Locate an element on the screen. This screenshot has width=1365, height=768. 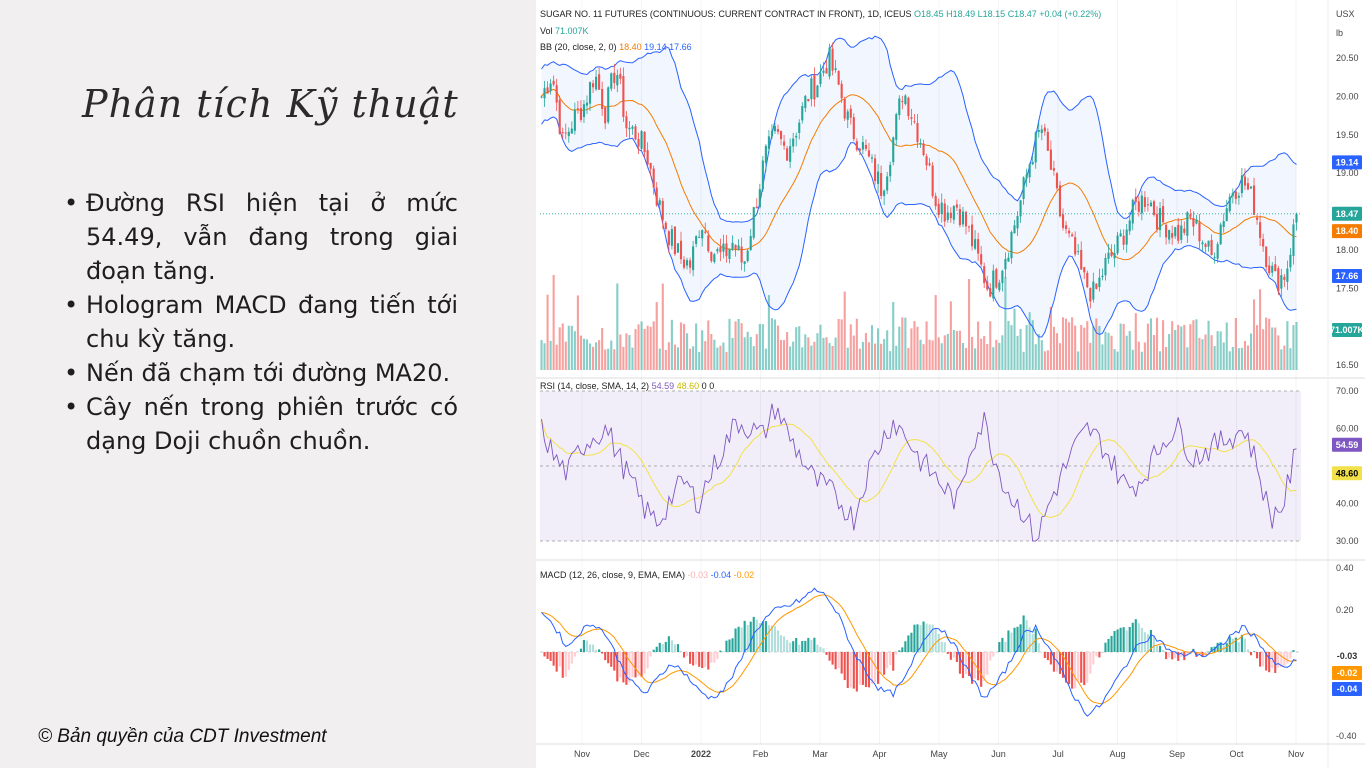
rsi-label: RSI (14, close, SMA, 14, 2) is located at coordinates (594, 386).